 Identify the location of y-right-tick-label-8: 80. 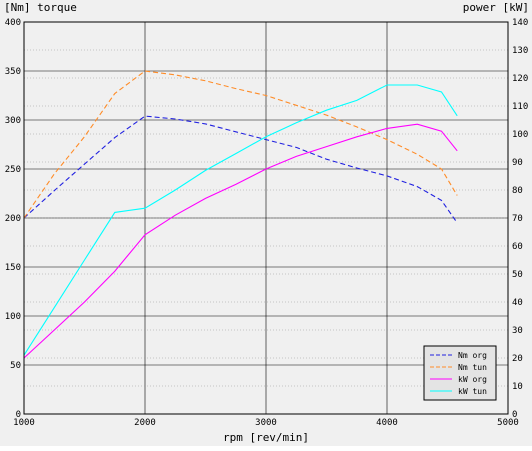
(517, 191).